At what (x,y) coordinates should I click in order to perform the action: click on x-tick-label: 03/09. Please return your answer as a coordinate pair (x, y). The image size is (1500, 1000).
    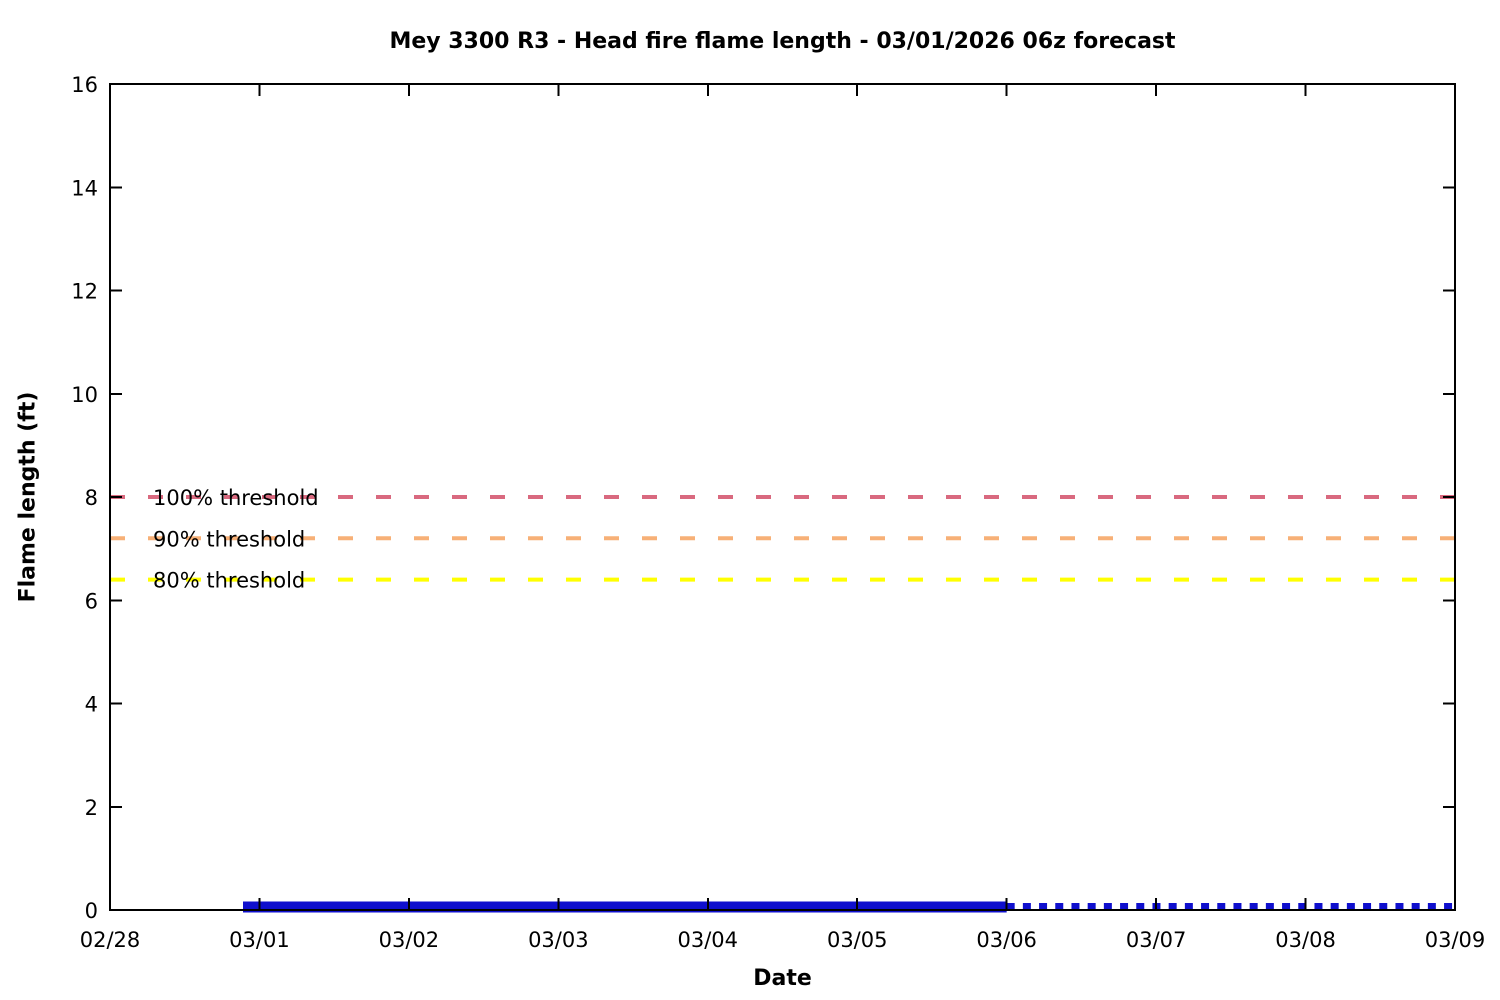
    Looking at the image, I should click on (1455, 940).